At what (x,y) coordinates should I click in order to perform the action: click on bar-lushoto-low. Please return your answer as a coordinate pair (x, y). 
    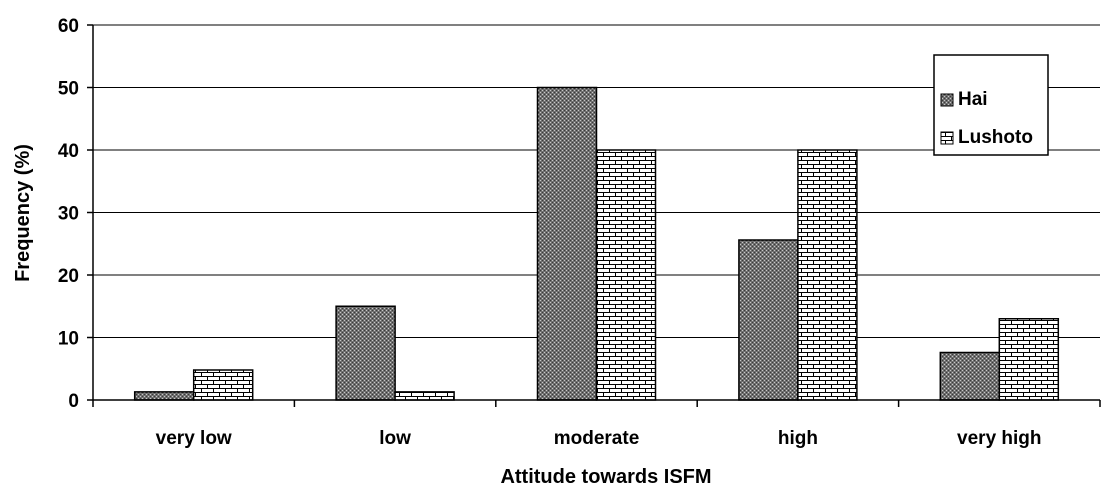
    Looking at the image, I should click on (424, 396).